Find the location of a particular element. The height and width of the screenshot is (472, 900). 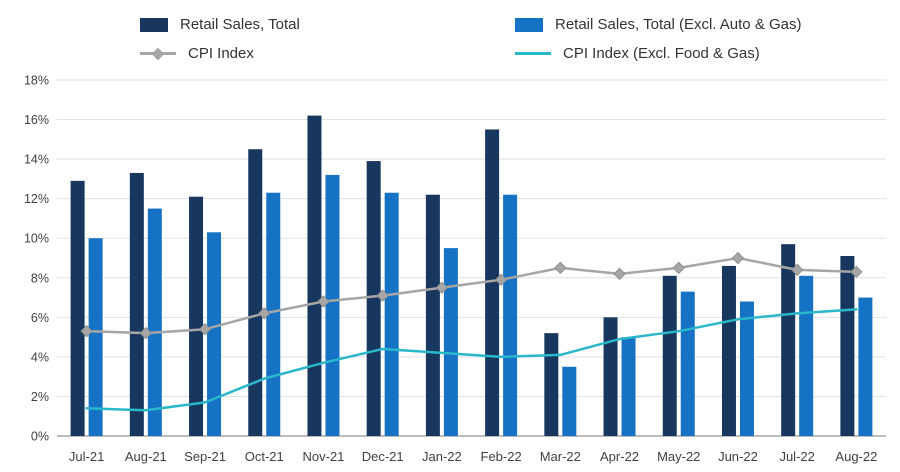

legend-swatch-cyan-line-icon is located at coordinates (533, 53).